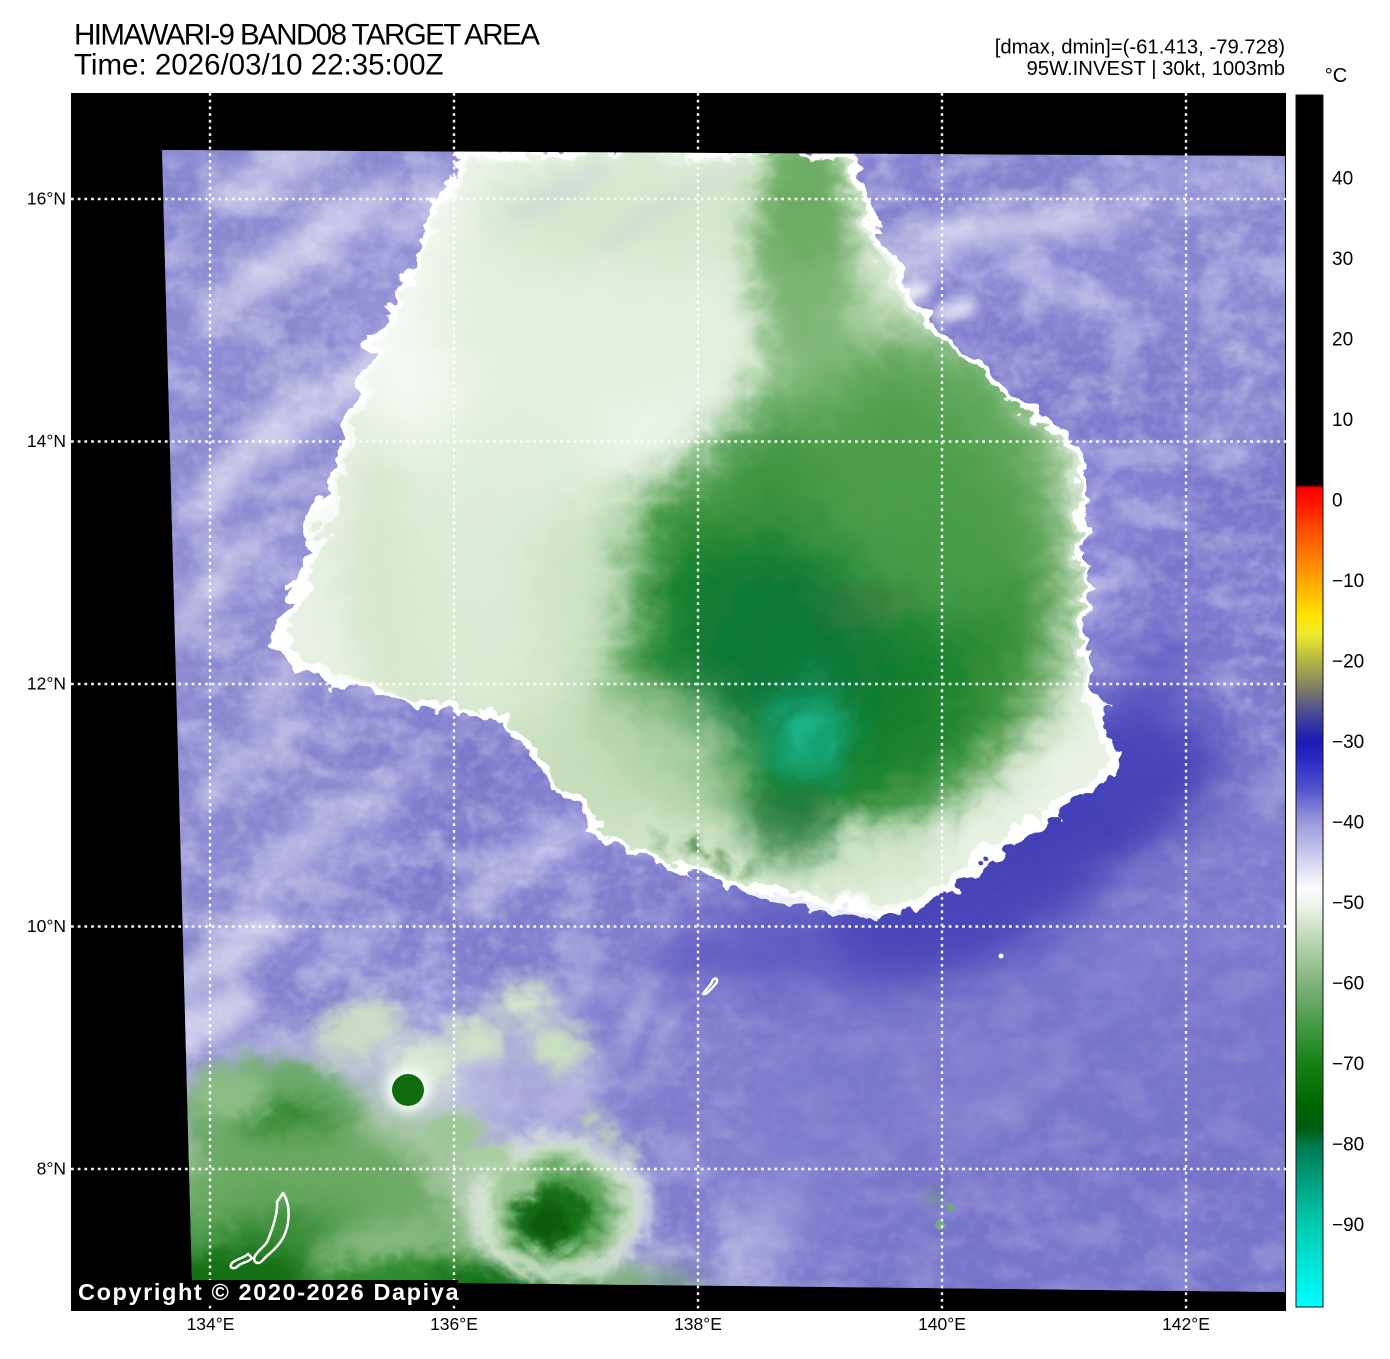 This screenshot has height=1359, width=1390. I want to click on svg-text: HIMAWARI-9 BAND08 TARGET AREA, so click(307, 35).